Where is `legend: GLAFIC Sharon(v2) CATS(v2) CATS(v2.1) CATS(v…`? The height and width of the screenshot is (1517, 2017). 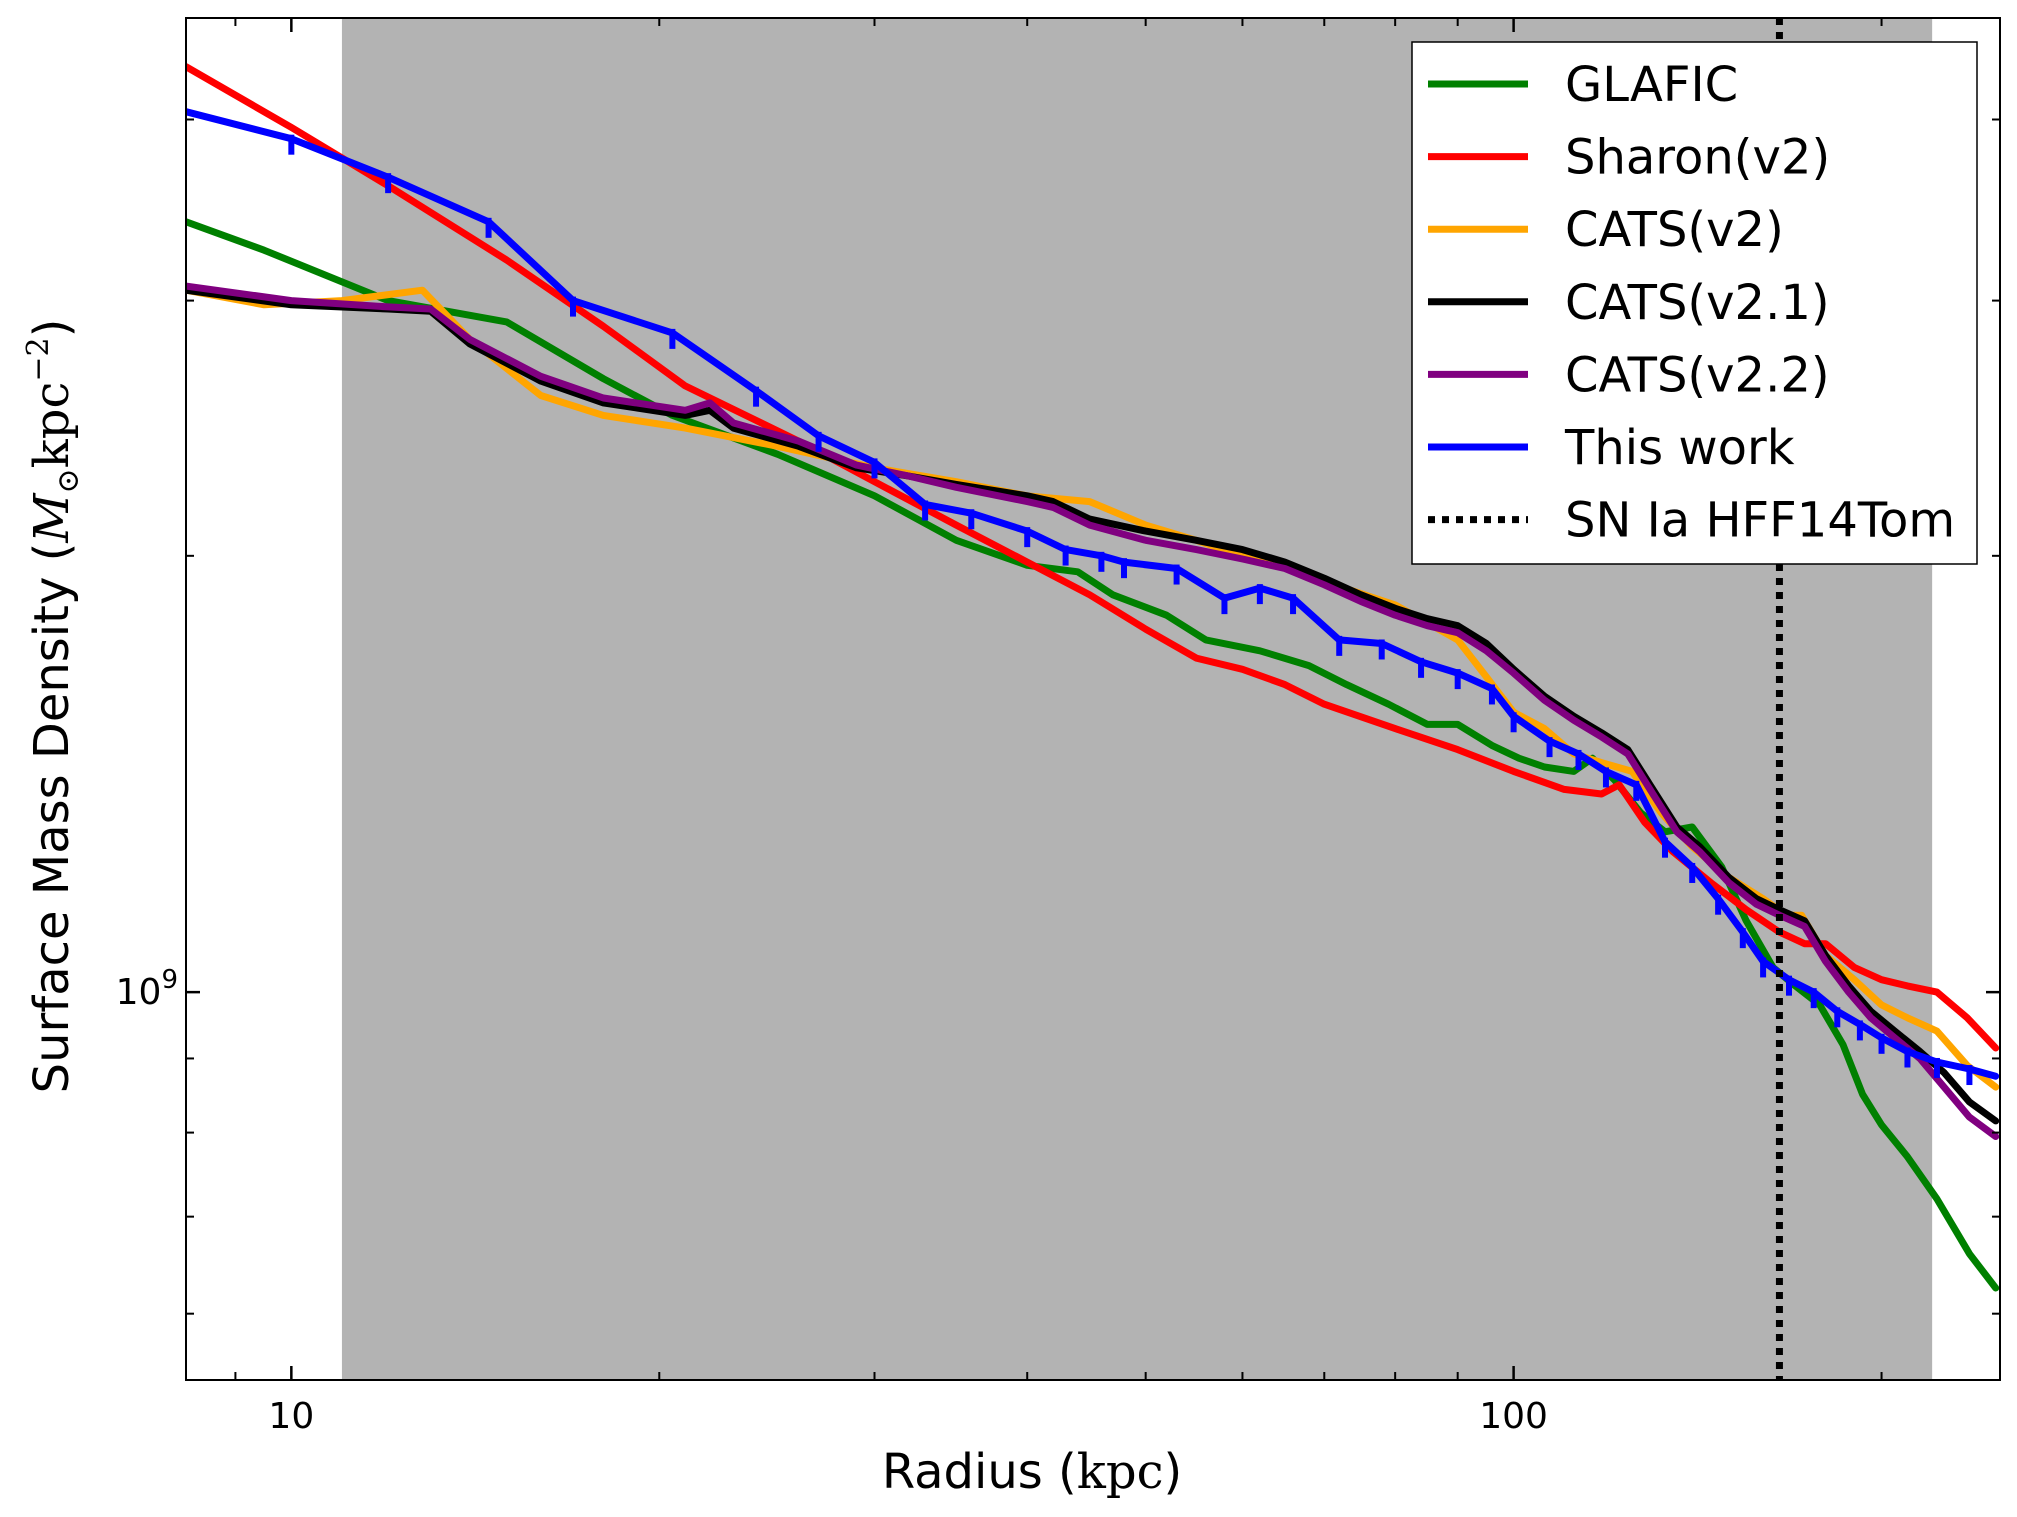
legend: GLAFIC Sharon(v2) CATS(v2) CATS(v2.1) CATS(v… is located at coordinates (1694, 303).